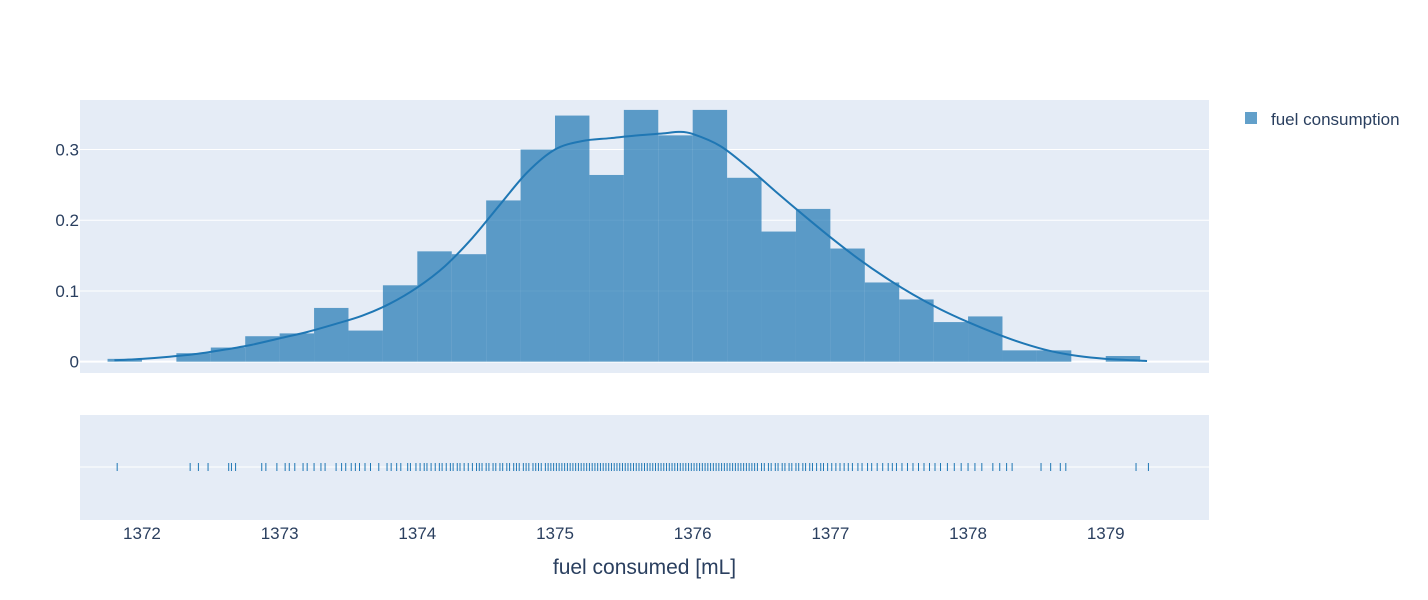 The image size is (1428, 600). Describe the element at coordinates (1335, 119) in the screenshot. I see `legend-label: fuel consumption` at that location.